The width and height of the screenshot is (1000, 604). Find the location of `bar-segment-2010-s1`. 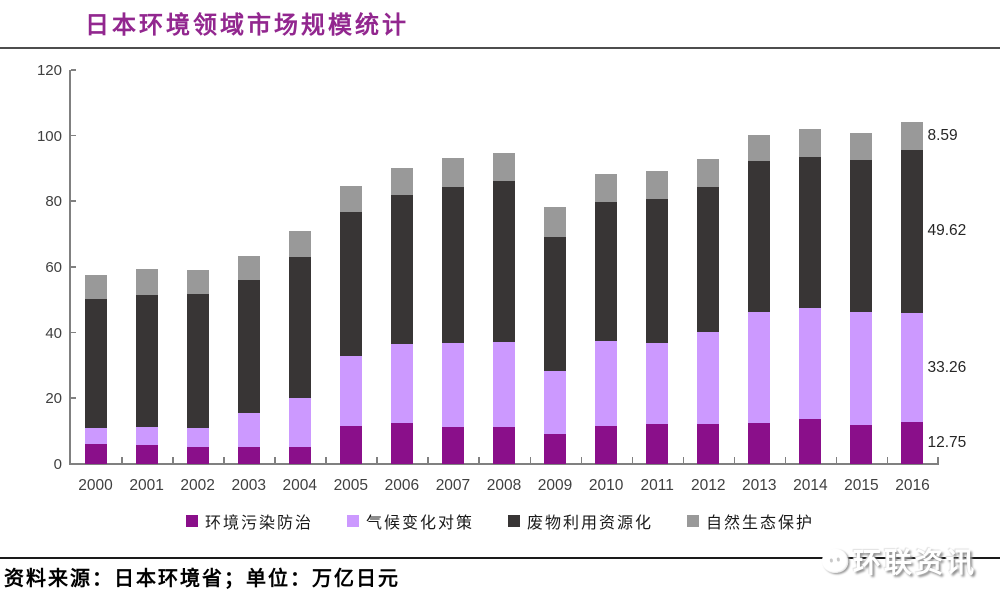

bar-segment-2010-s1 is located at coordinates (606, 383).